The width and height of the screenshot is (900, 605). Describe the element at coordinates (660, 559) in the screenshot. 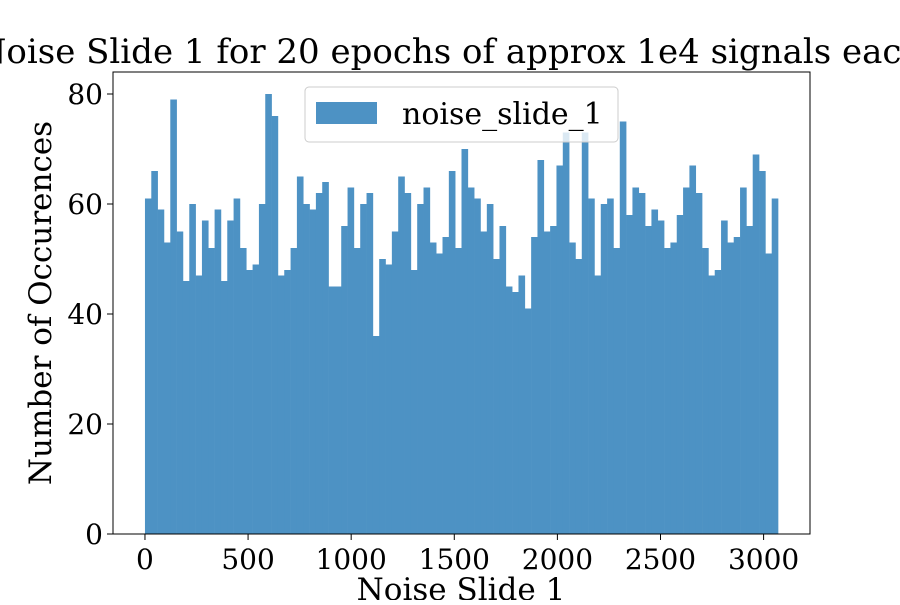

I see `x-tick-label: 2500` at that location.